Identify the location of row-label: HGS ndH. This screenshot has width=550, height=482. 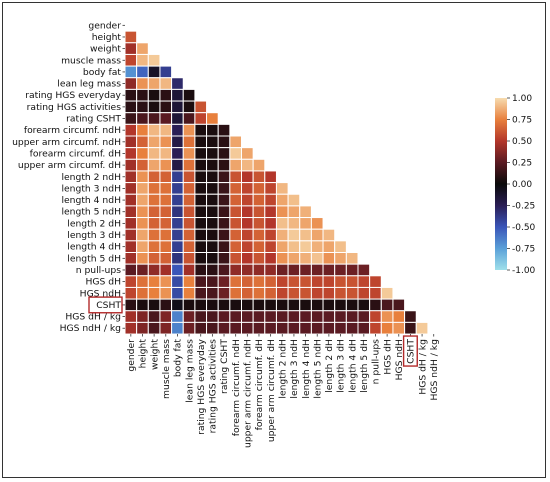
(100, 293).